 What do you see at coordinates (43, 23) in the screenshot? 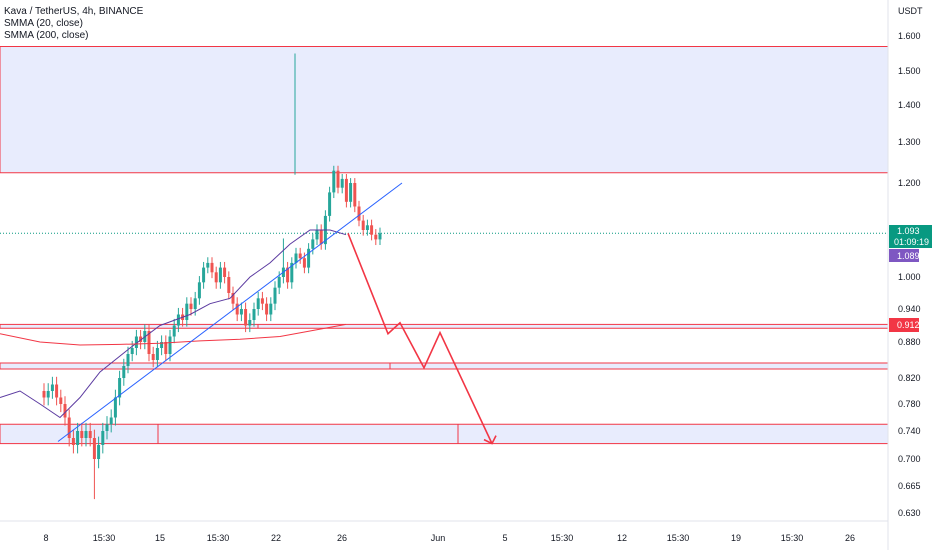
I see `smma20-legend: SMMA (20, close)` at bounding box center [43, 23].